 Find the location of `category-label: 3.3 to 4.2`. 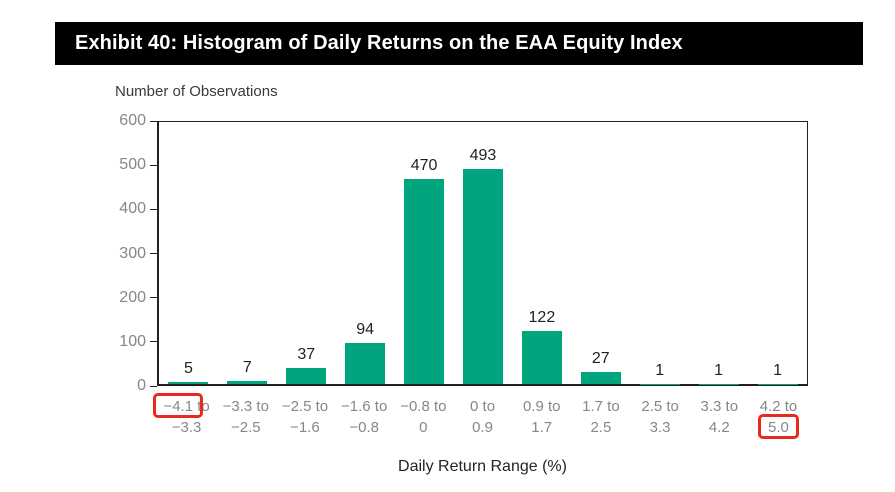

category-label: 3.3 to 4.2 is located at coordinates (719, 417).